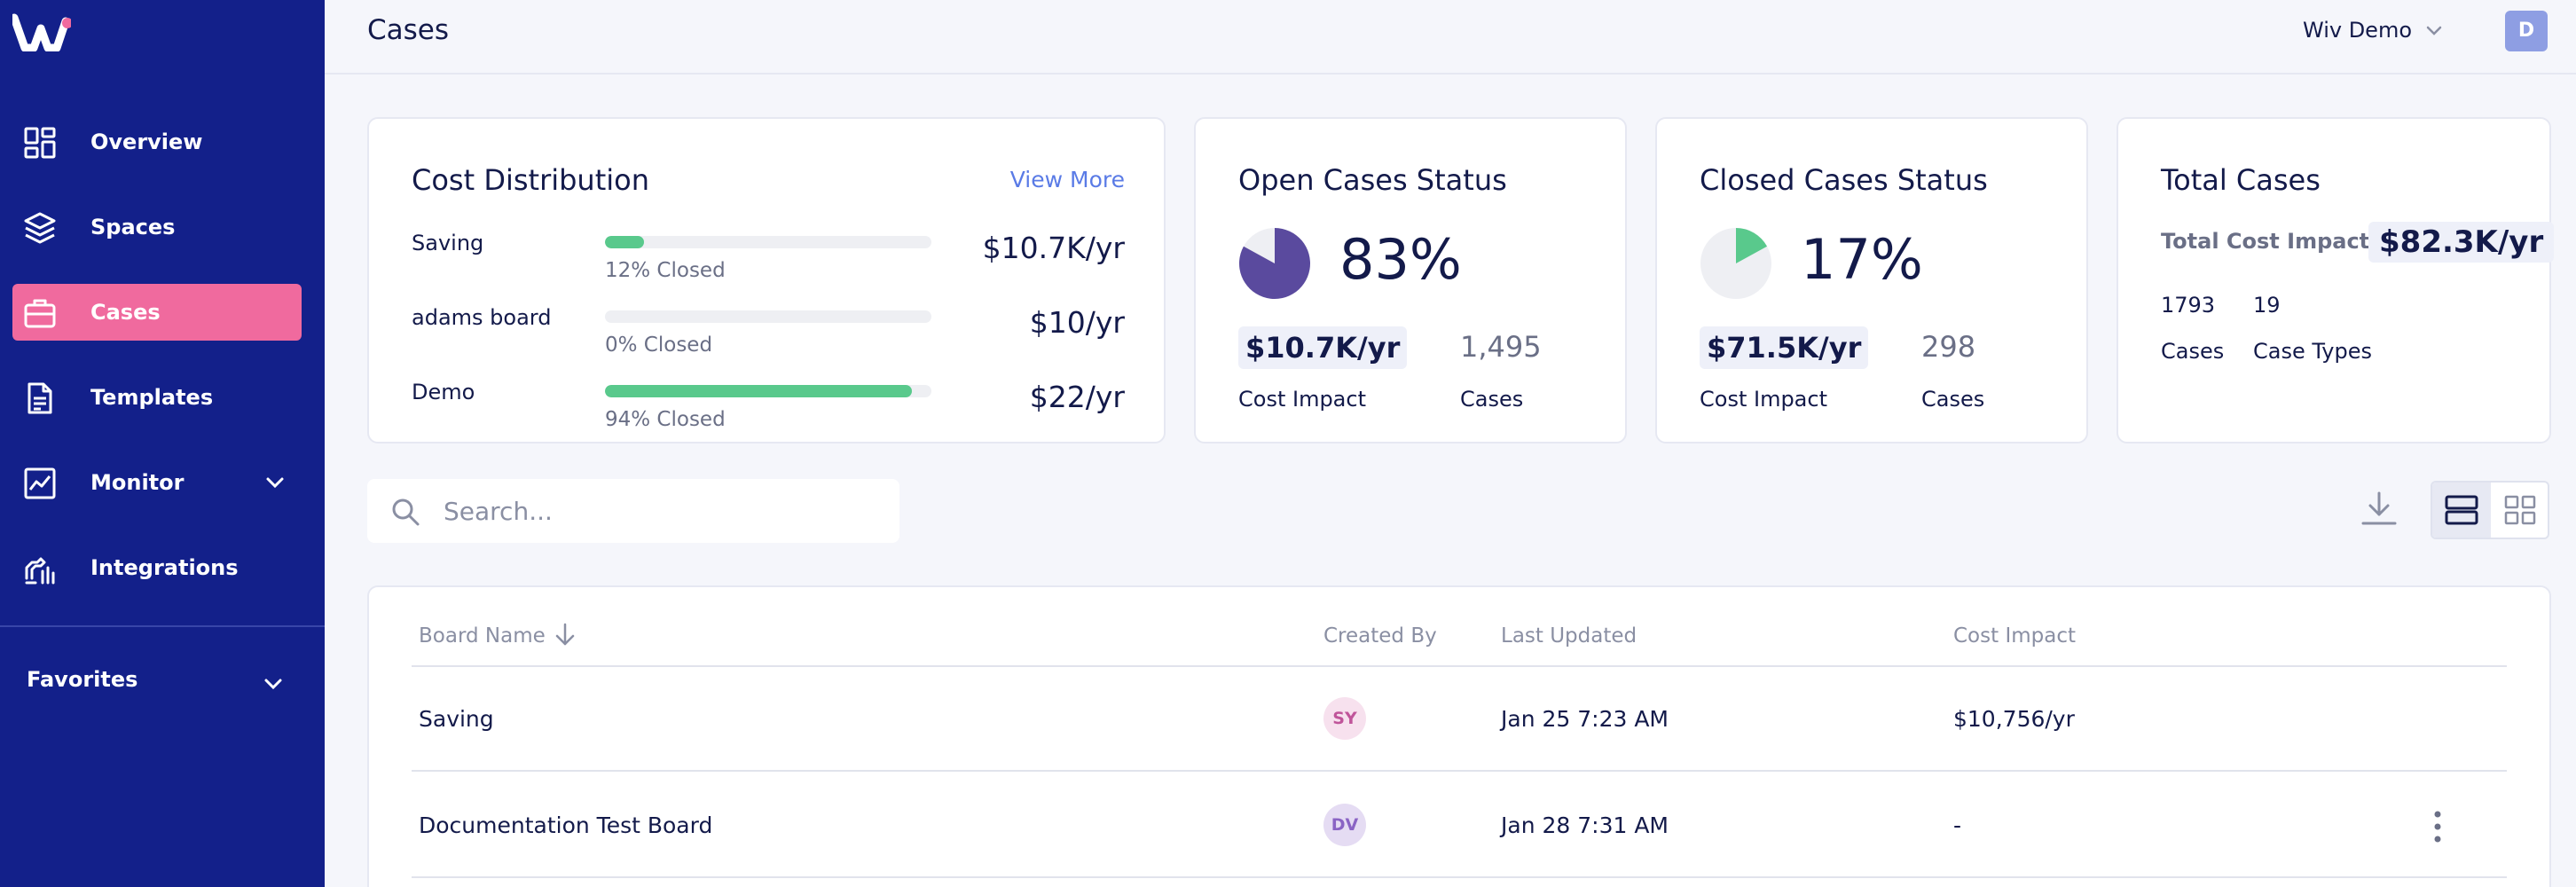 The width and height of the screenshot is (2576, 887). Describe the element at coordinates (164, 567) in the screenshot. I see `sidebar-item-label: Integrations` at that location.